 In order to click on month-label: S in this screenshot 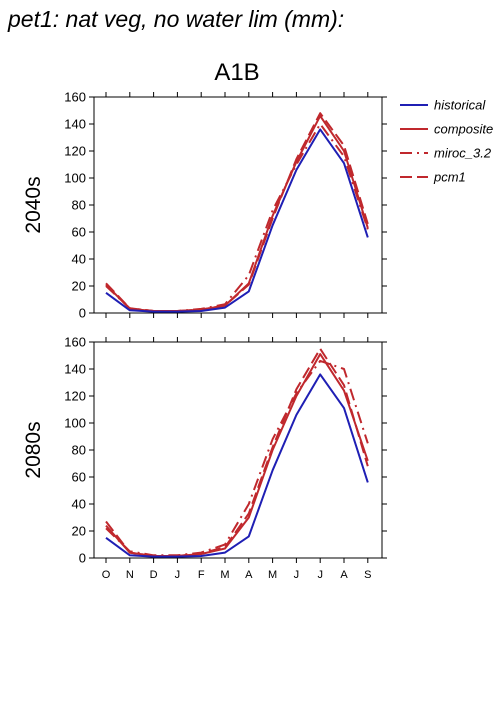, I will do `click(367, 575)`.